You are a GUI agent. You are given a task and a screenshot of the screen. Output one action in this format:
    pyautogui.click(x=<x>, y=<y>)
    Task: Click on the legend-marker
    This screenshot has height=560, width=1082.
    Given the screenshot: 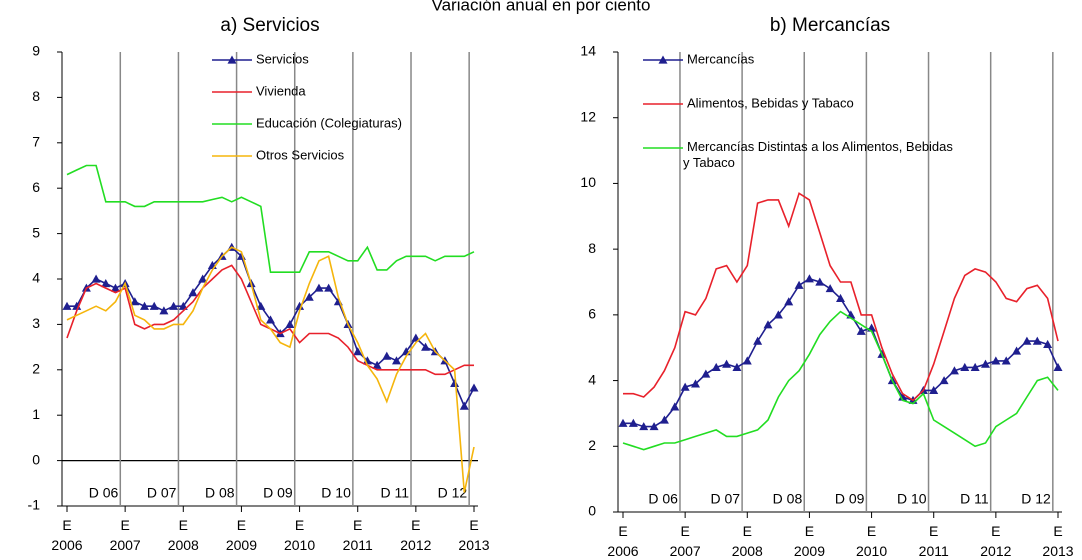 What is the action you would take?
    pyautogui.click(x=232, y=59)
    